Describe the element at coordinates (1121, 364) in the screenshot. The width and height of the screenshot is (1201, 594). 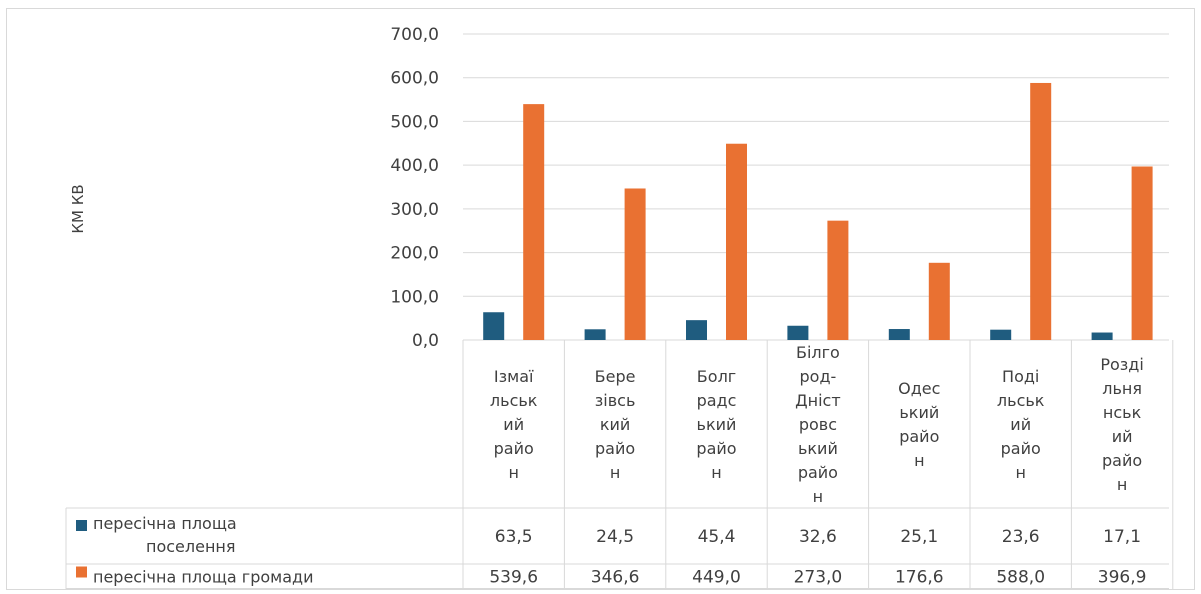
I see `category-label: Розді` at that location.